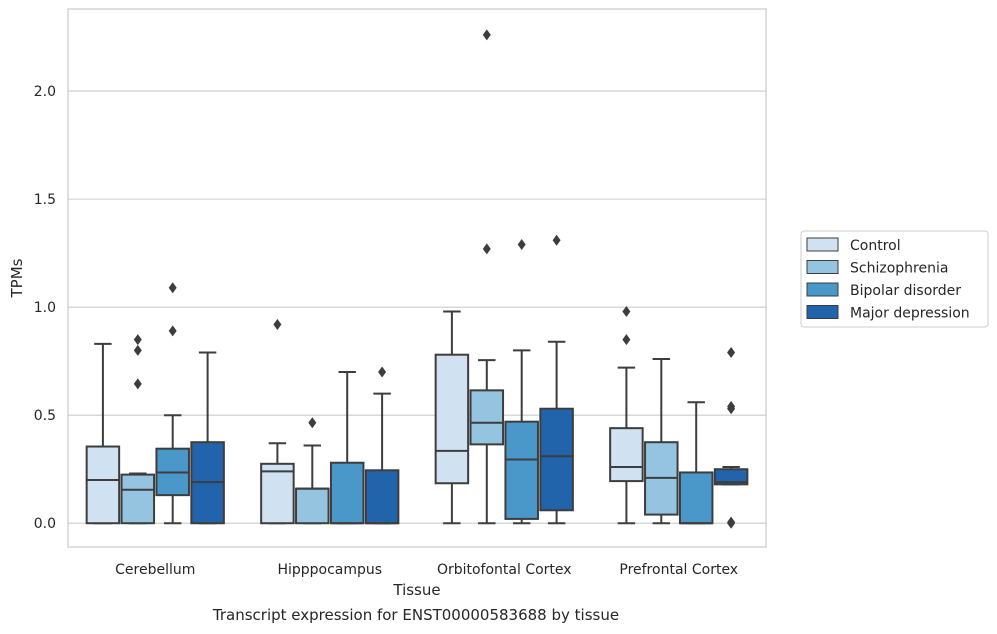  What do you see at coordinates (17, 278) in the screenshot?
I see `y-axis-label: TPMs` at bounding box center [17, 278].